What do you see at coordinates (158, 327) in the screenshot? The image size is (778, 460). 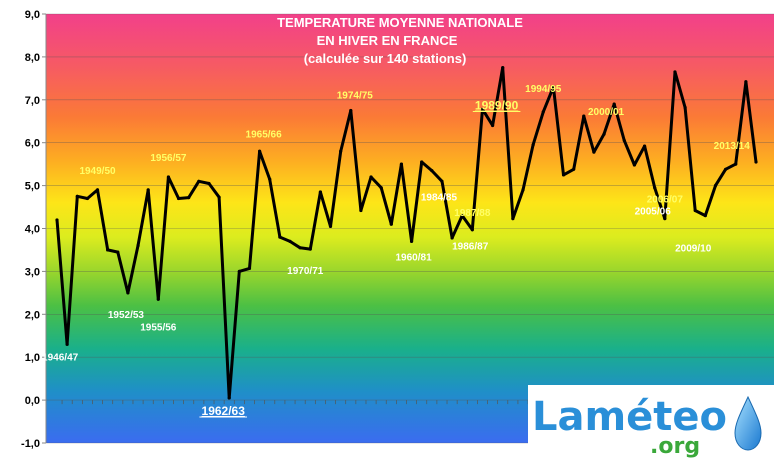 I see `annotation-label: 1955/56` at bounding box center [158, 327].